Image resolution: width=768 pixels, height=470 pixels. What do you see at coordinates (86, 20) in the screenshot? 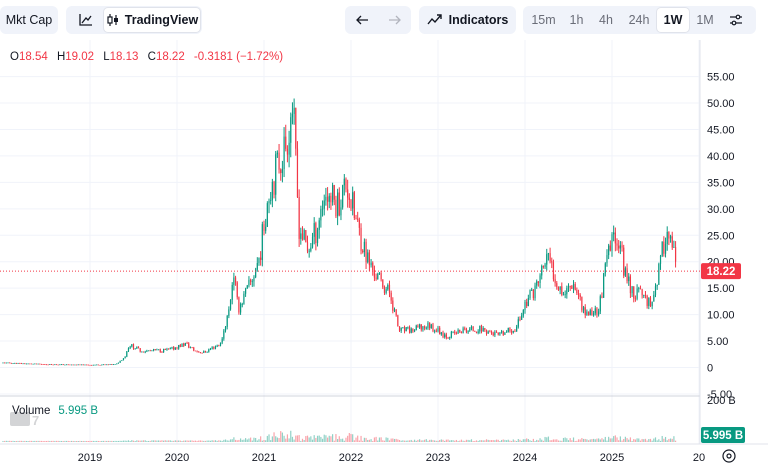
I see `line-chart-button` at bounding box center [86, 20].